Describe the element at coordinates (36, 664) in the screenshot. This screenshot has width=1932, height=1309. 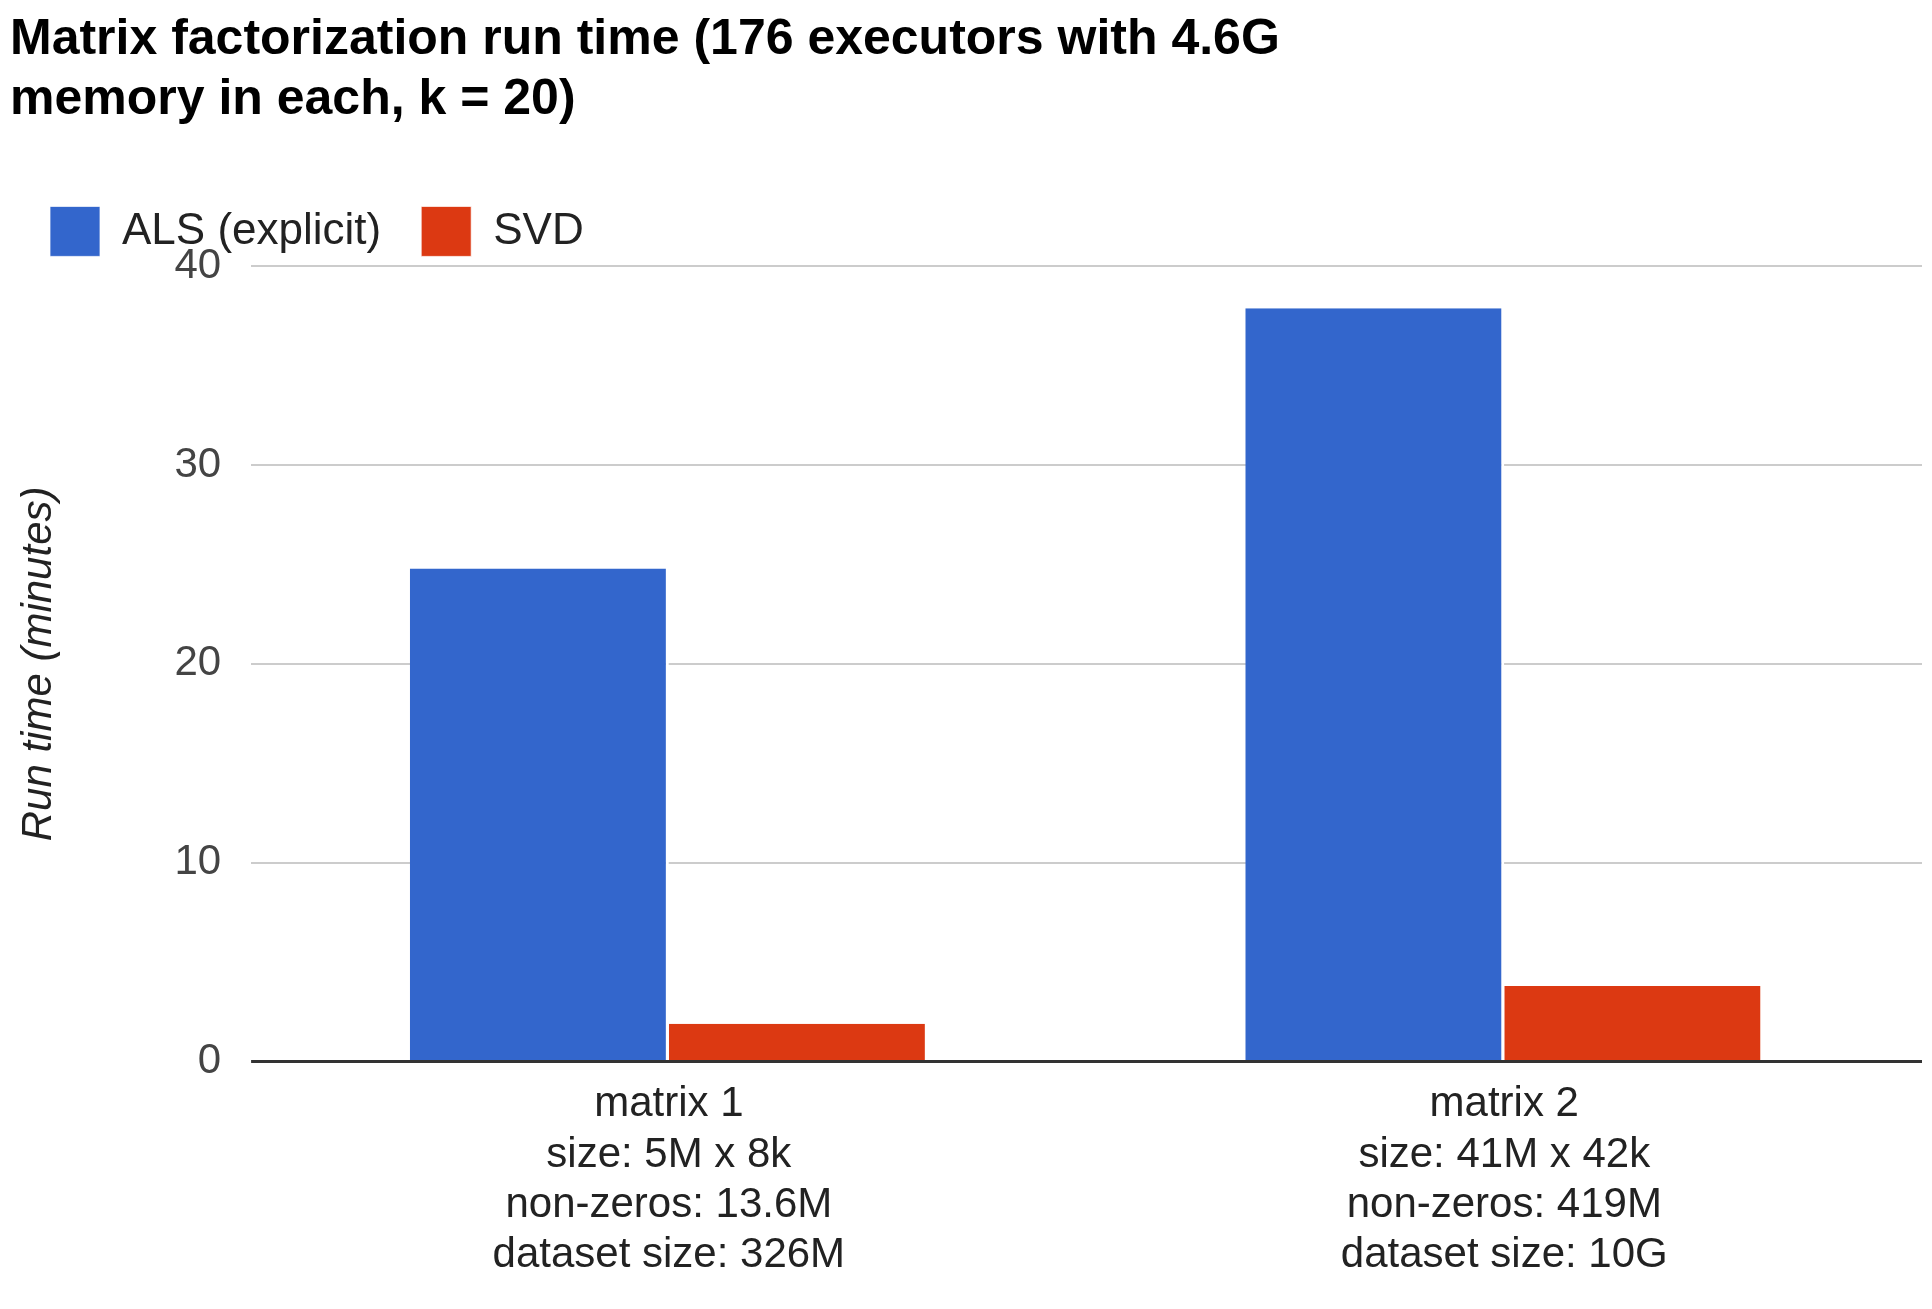
I see `y-axis-title: Run time (minutes)` at that location.